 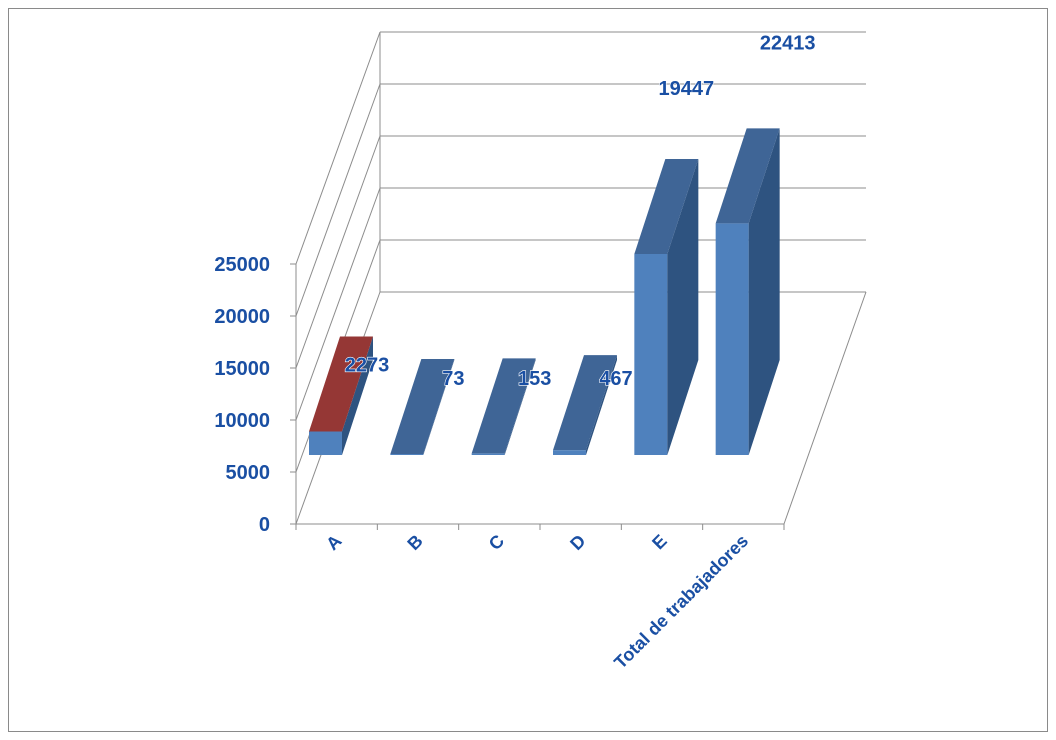 I want to click on data-label: 153, so click(x=534, y=379).